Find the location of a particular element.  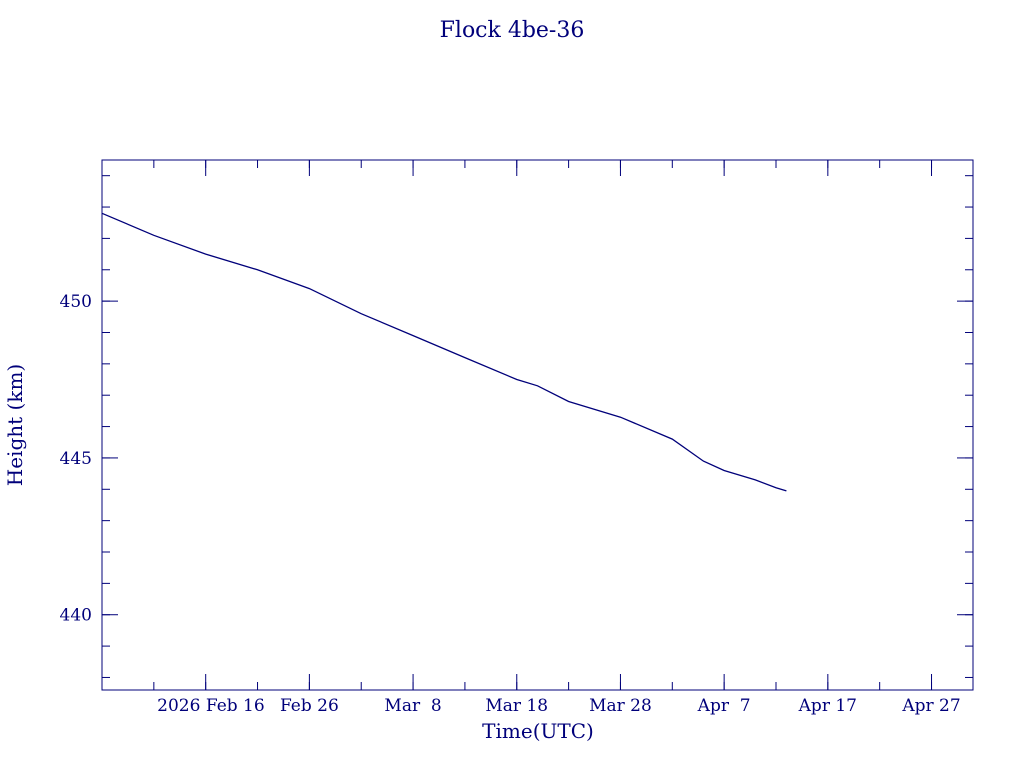

chart-title: Flock 4be-36 is located at coordinates (512, 30).